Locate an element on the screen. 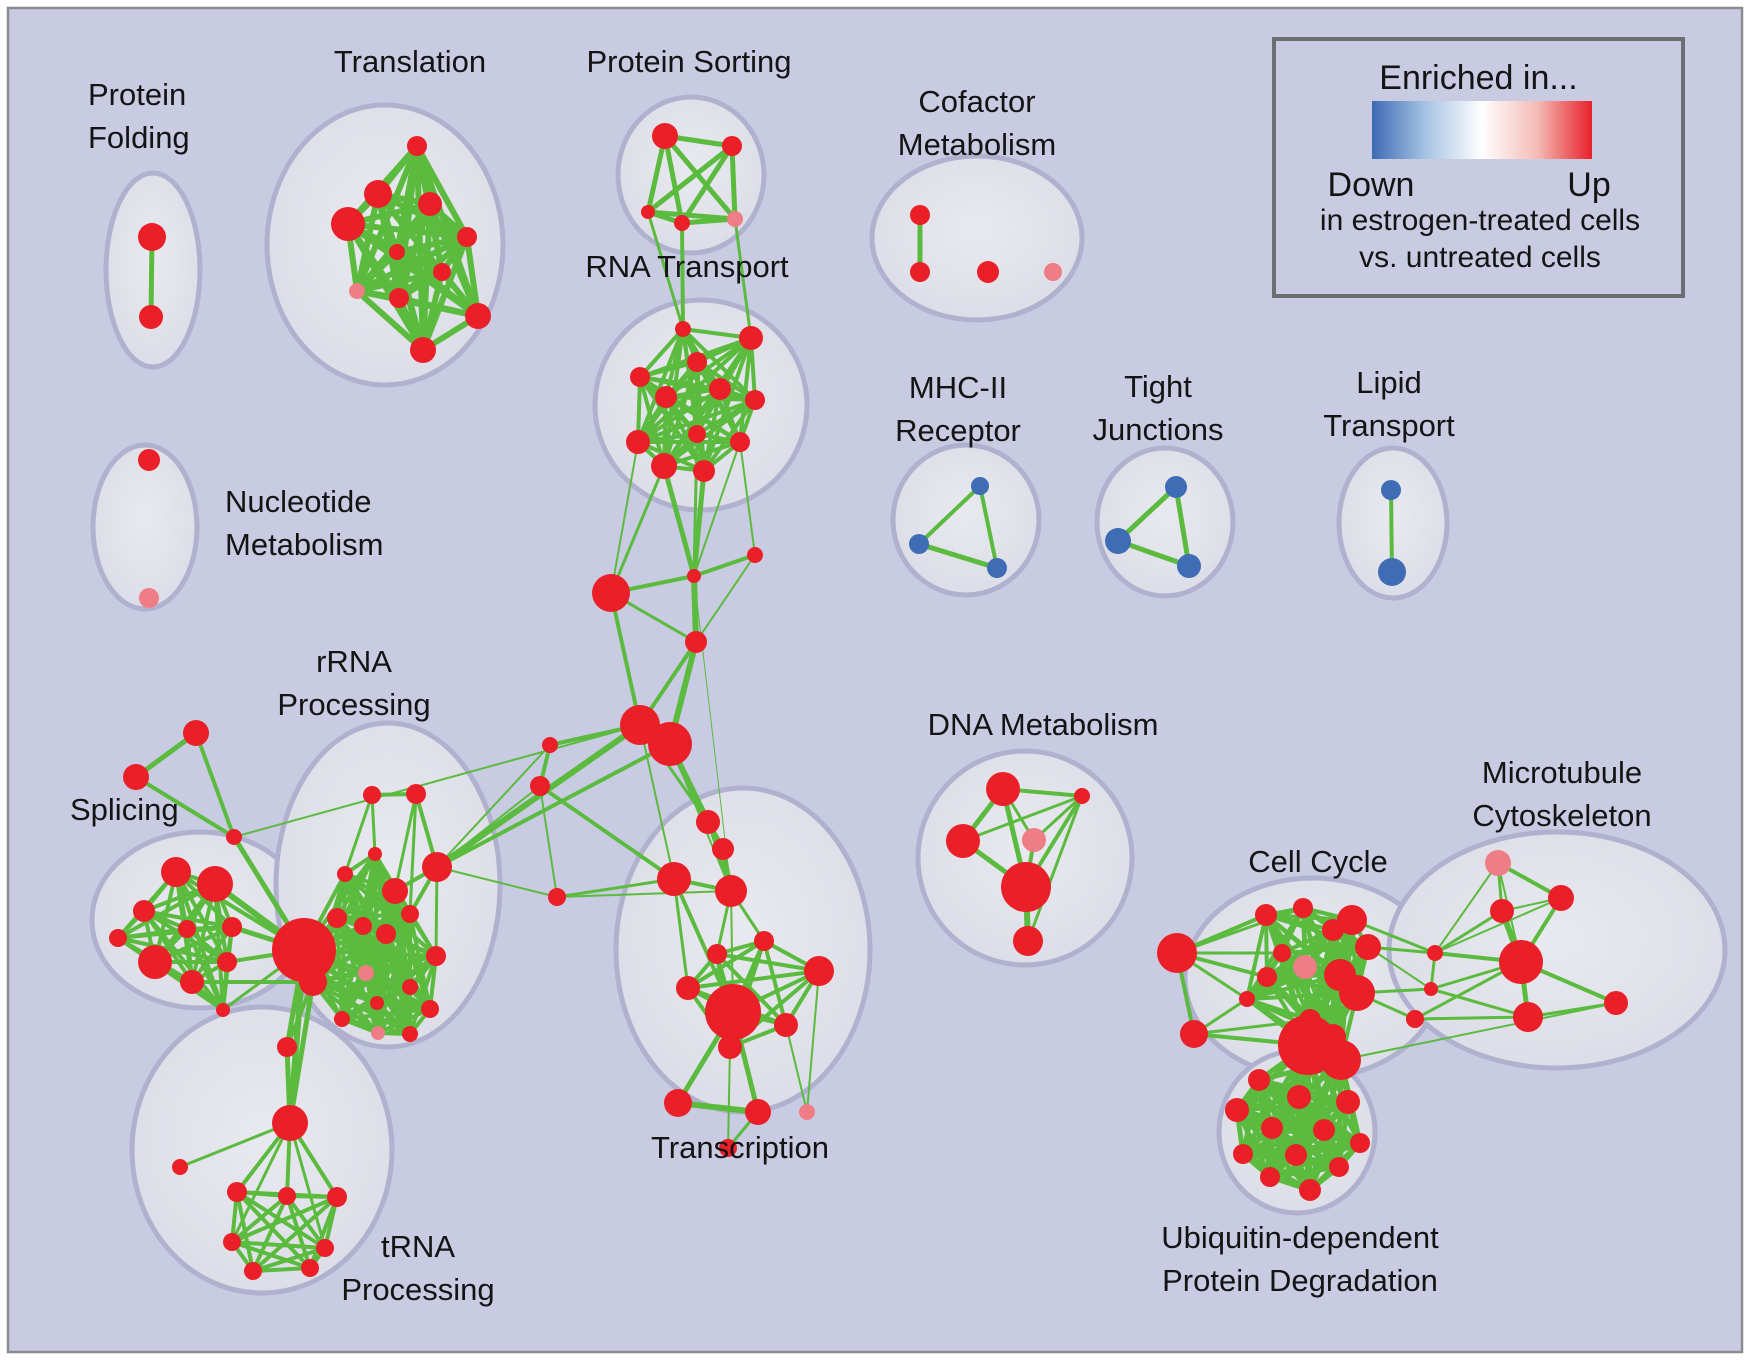 The image size is (1750, 1360). cluster-label-translation: Translation is located at coordinates (410, 61).